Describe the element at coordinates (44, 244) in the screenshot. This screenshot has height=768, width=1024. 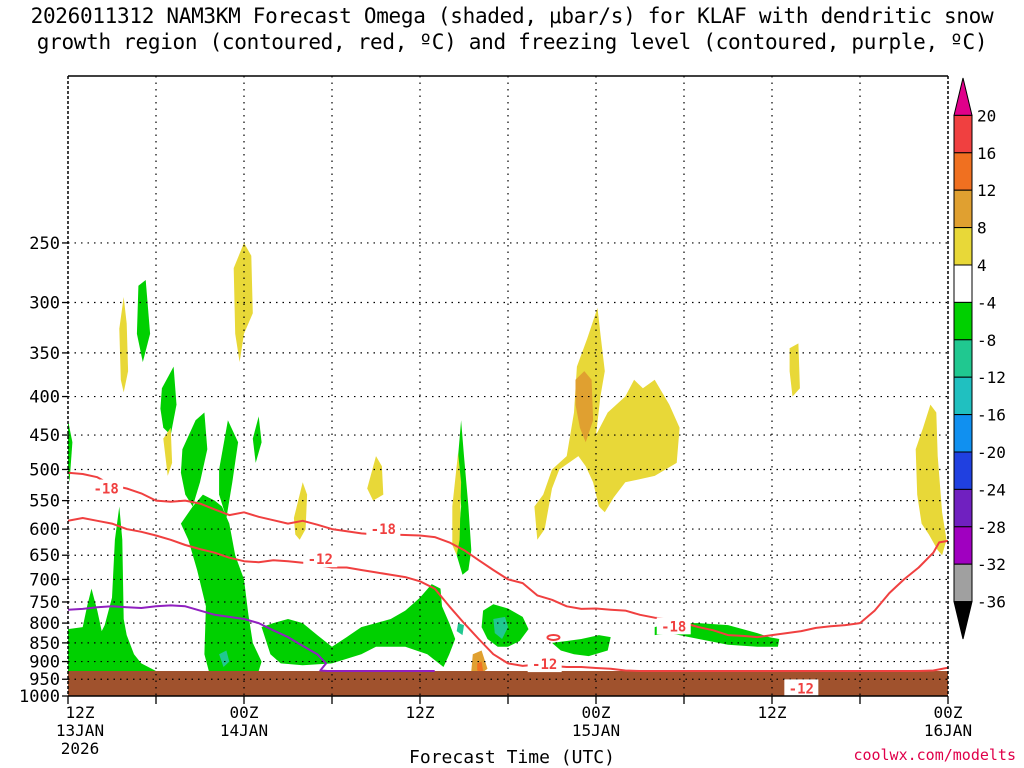
I see `y-tick-label: 250` at that location.